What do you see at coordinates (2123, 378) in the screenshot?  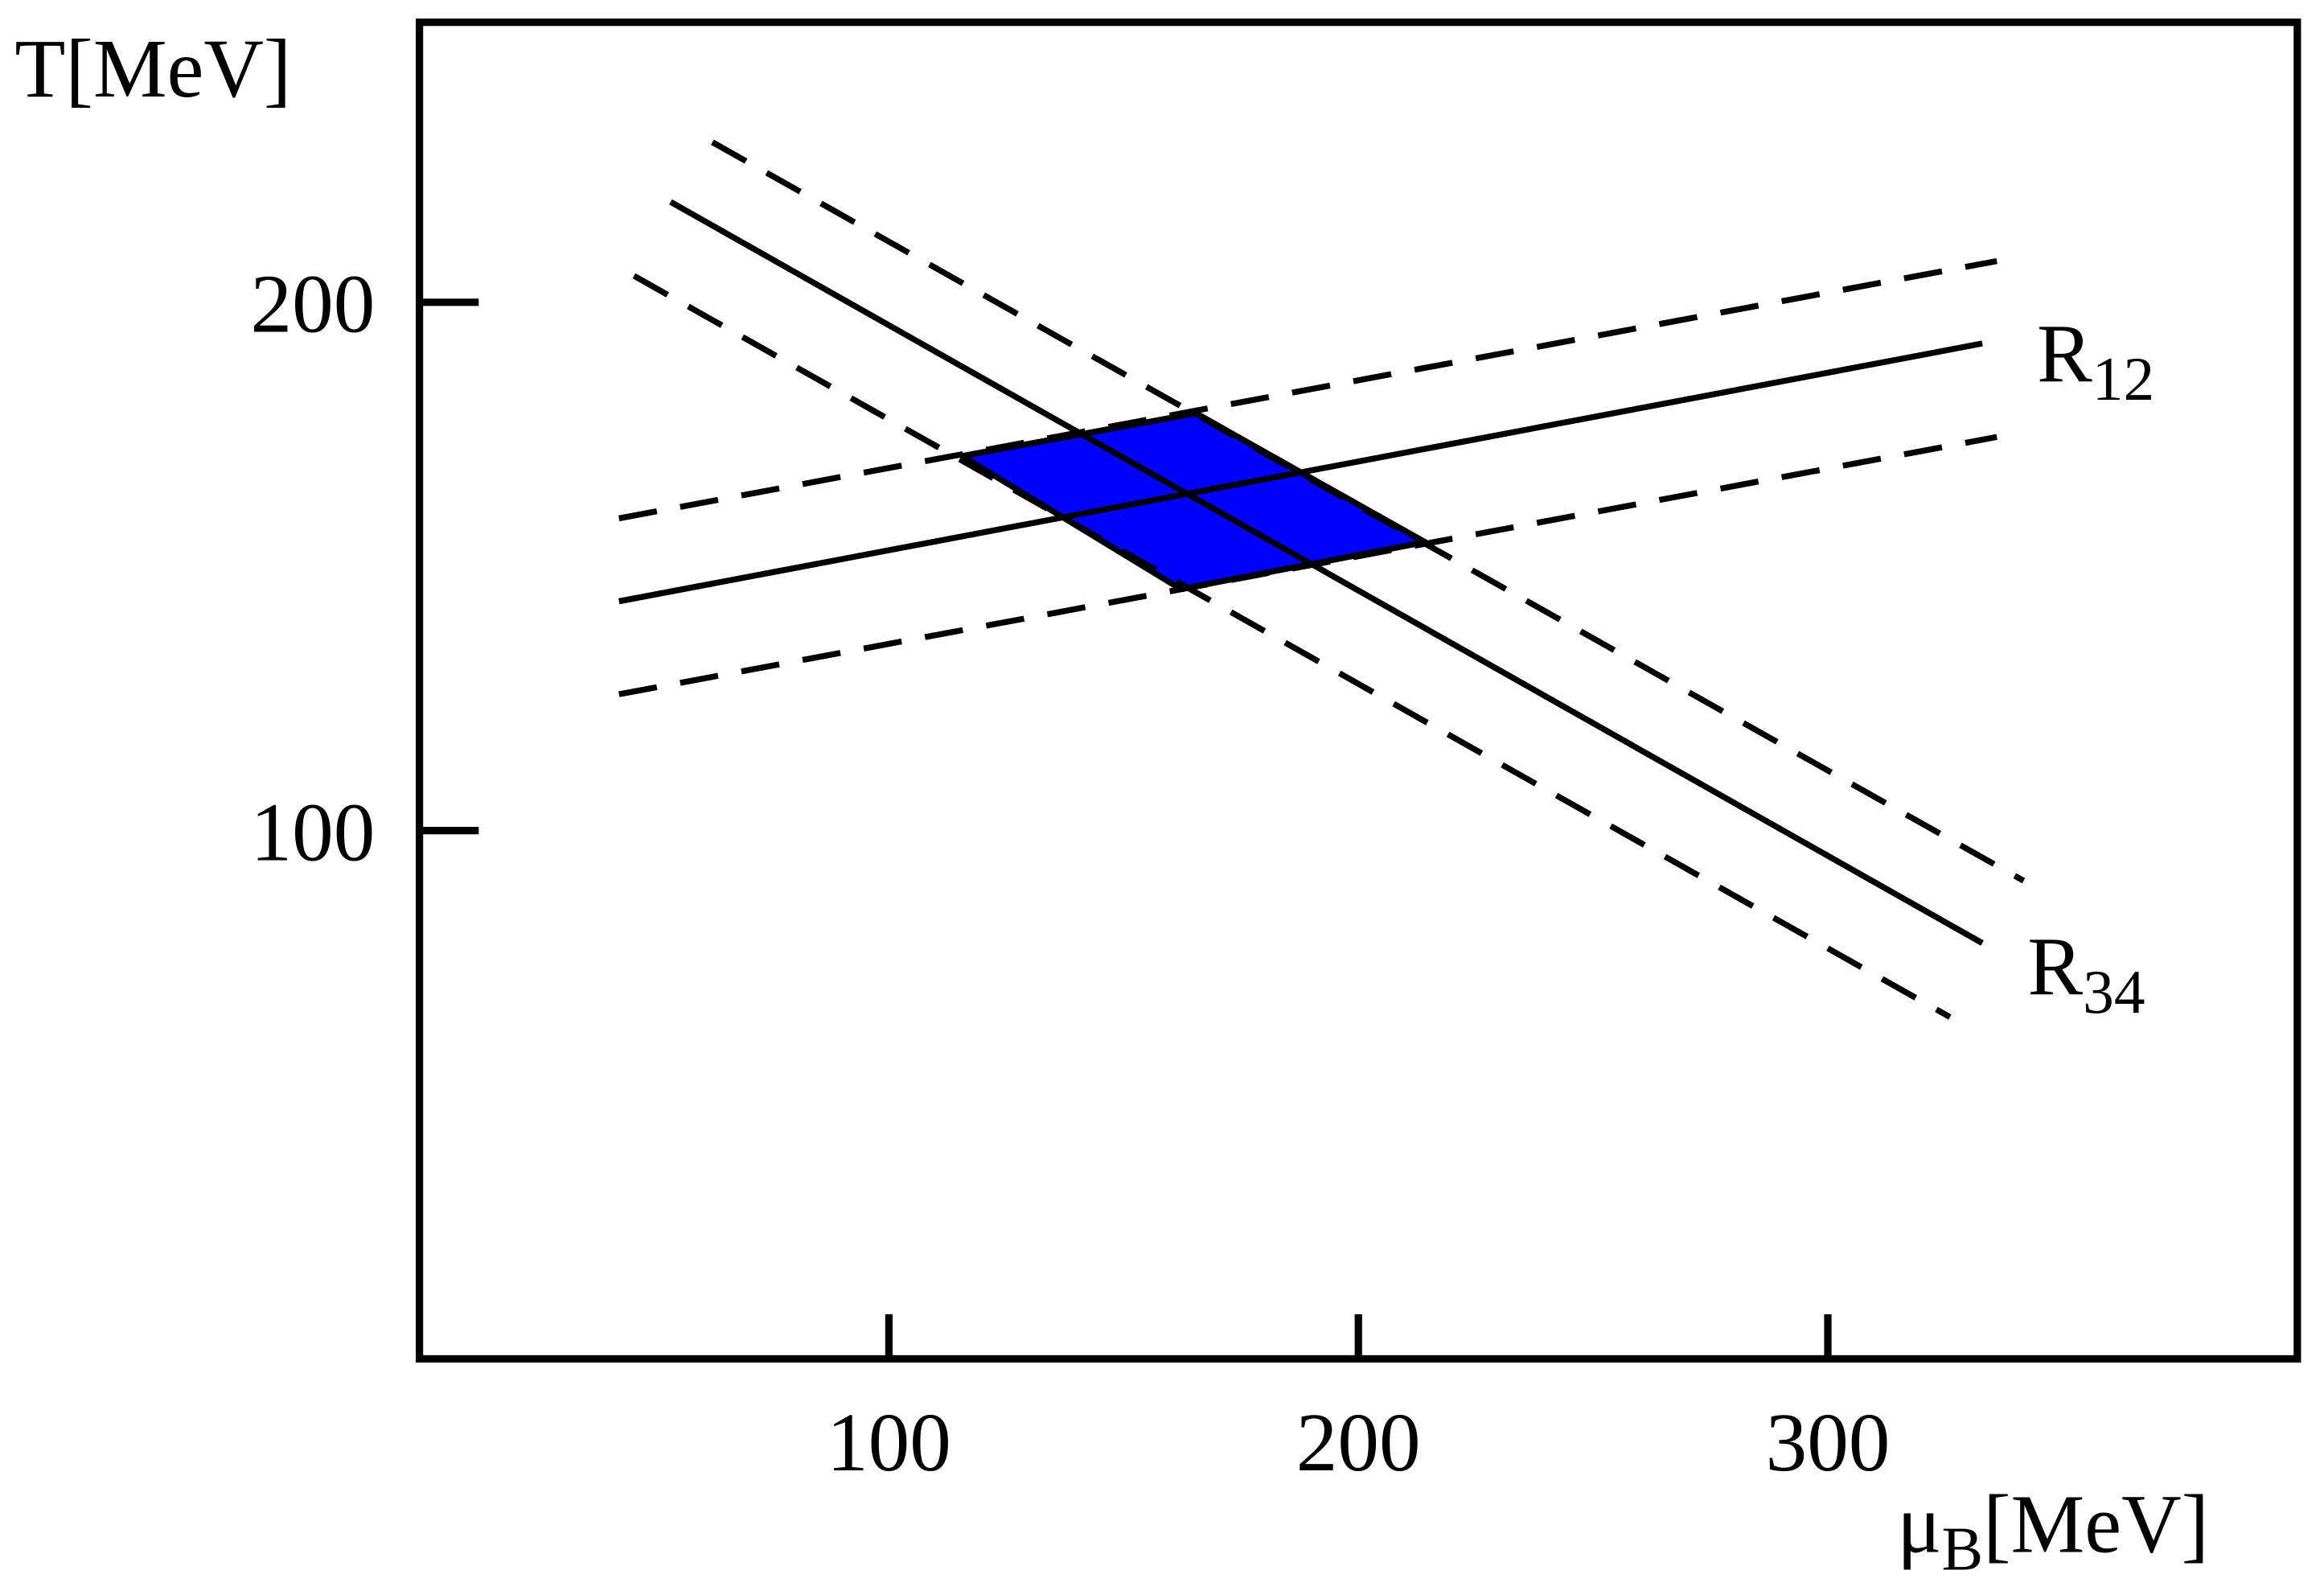 I see `line-label-sub: 12` at bounding box center [2123, 378].